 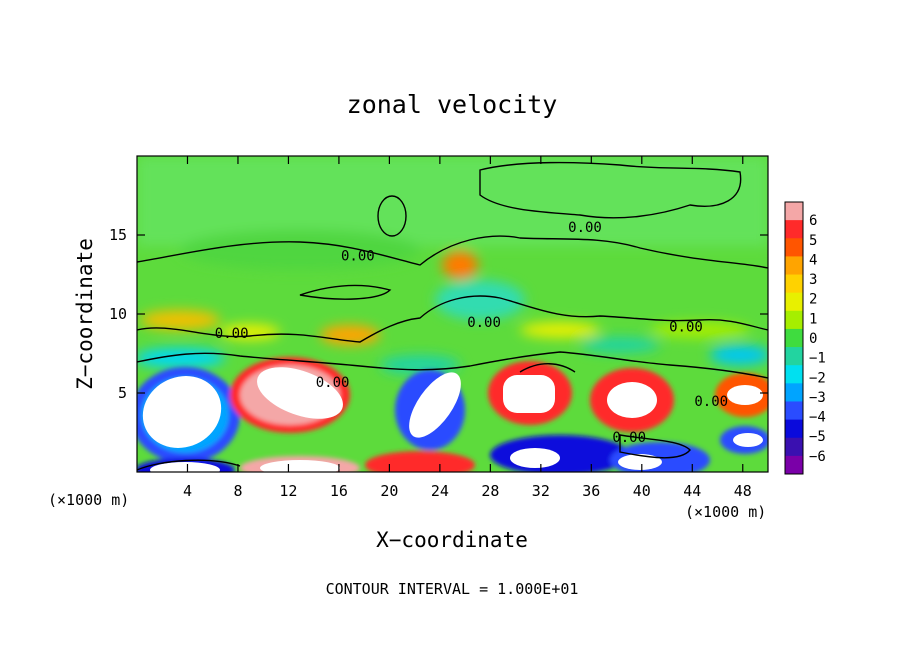 What do you see at coordinates (817, 418) in the screenshot?
I see `colorbar-tick-label: −4` at bounding box center [817, 418].